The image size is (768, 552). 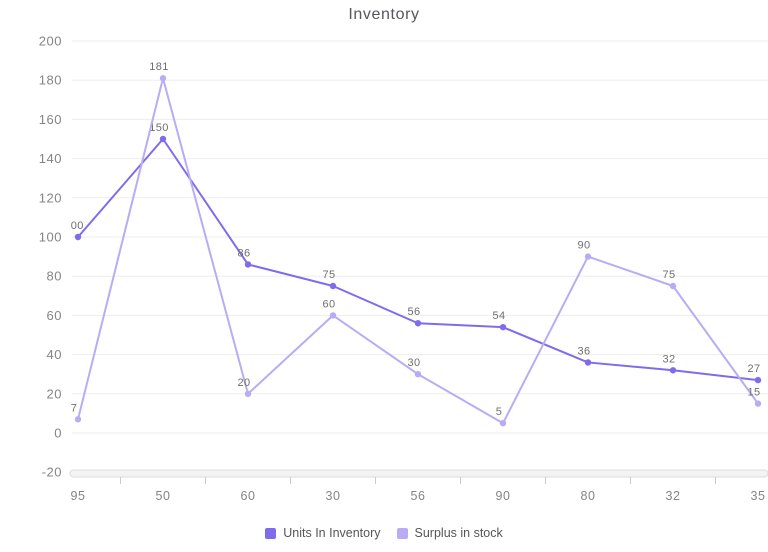 I want to click on x-axis-label: 95, so click(x=78, y=496).